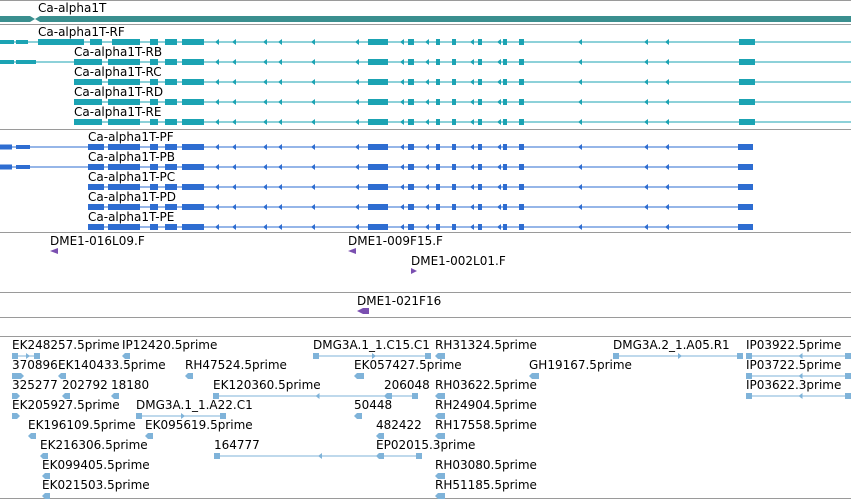 This screenshot has height=500, width=851. What do you see at coordinates (81, 32) in the screenshot?
I see `transcript-label-rf: Ca-alpha1T-RF` at bounding box center [81, 32].